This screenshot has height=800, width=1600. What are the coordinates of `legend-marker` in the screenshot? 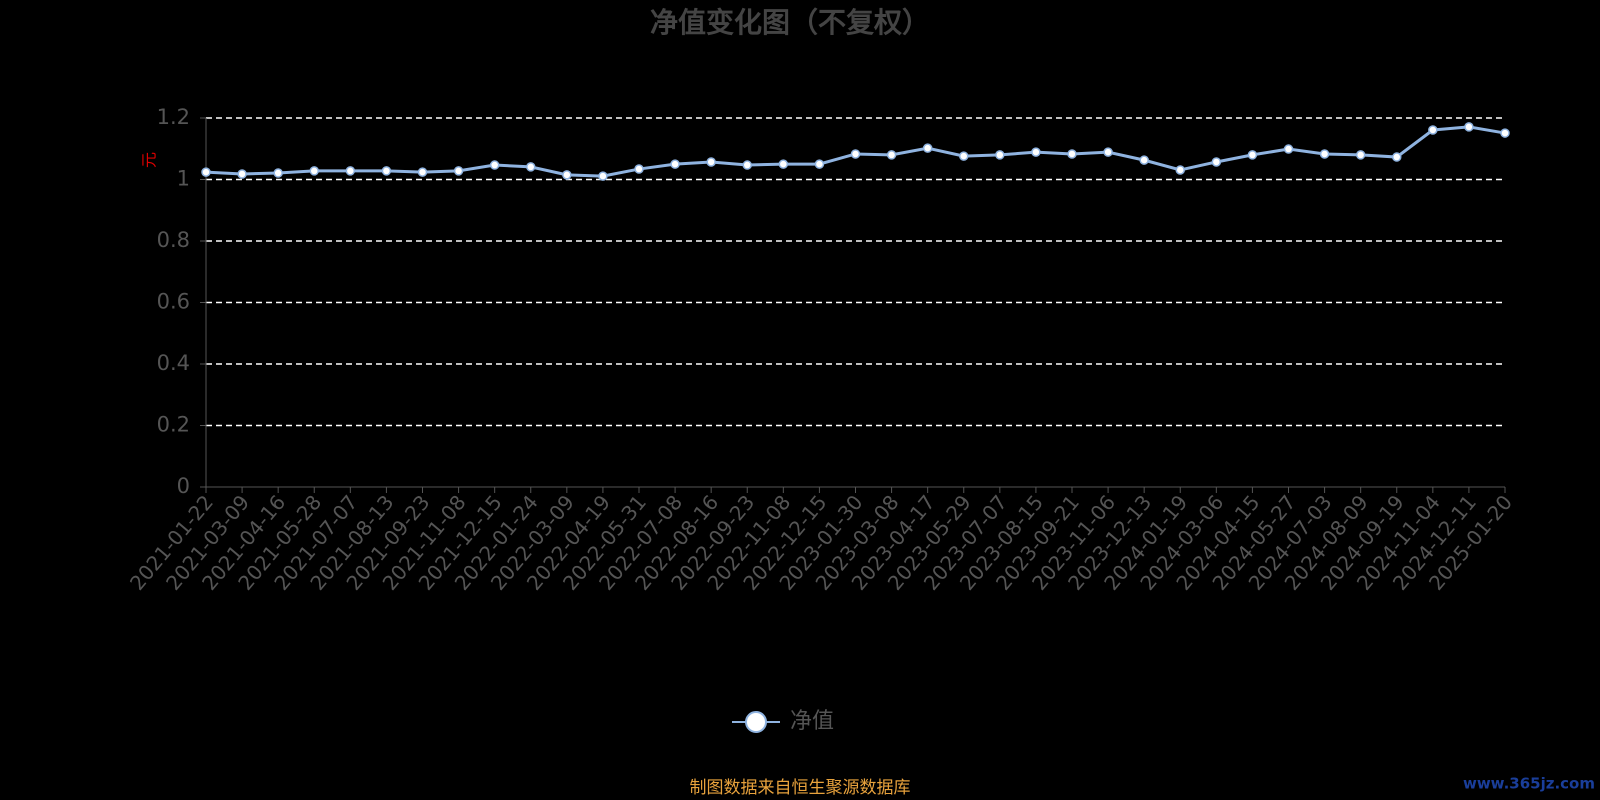 It's located at (756, 722).